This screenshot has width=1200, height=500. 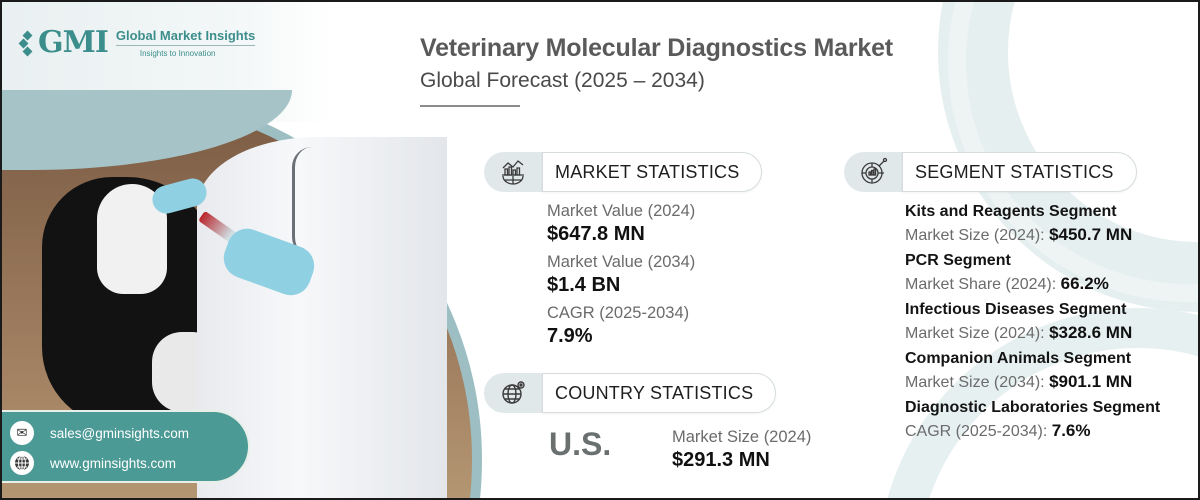 What do you see at coordinates (1091, 234) in the screenshot?
I see `segment-metric-value: $450.7 MN` at bounding box center [1091, 234].